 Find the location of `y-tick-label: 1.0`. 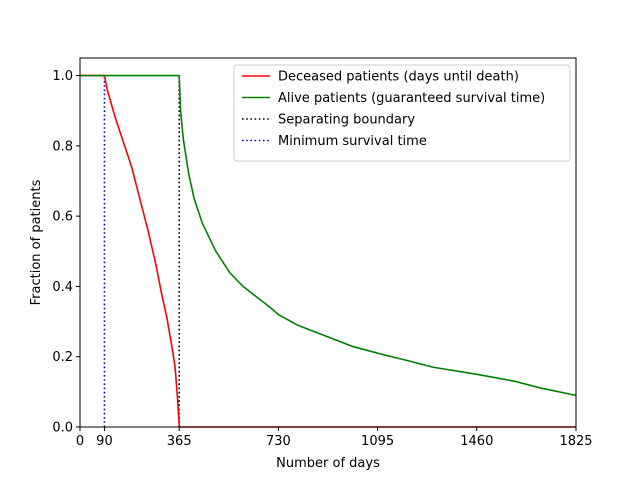

y-tick-label: 1.0 is located at coordinates (62, 76).